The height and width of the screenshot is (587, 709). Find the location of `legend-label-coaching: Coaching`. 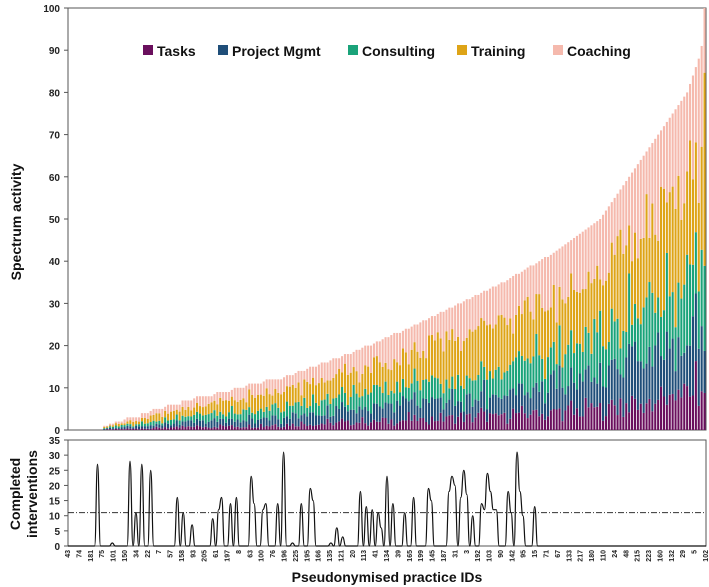

legend-label-coaching: Coaching is located at coordinates (599, 51).